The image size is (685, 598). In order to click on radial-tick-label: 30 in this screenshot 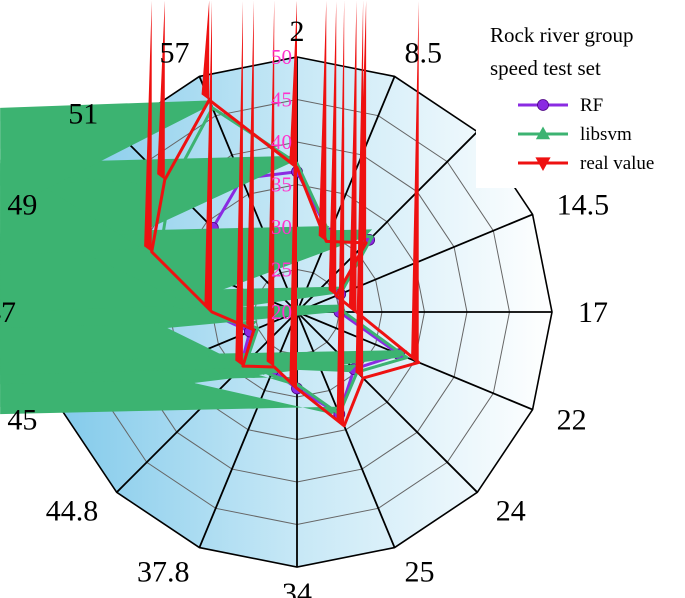, I will do `click(281, 227)`.